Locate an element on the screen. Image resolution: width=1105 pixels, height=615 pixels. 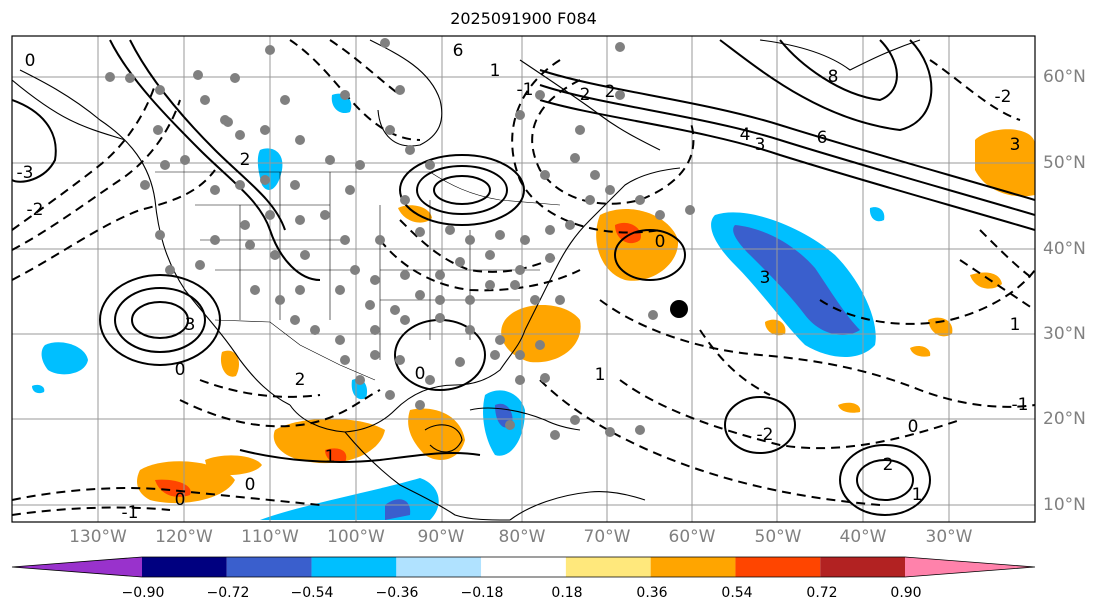
latitude-label: 40°N is located at coordinates (1064, 249).